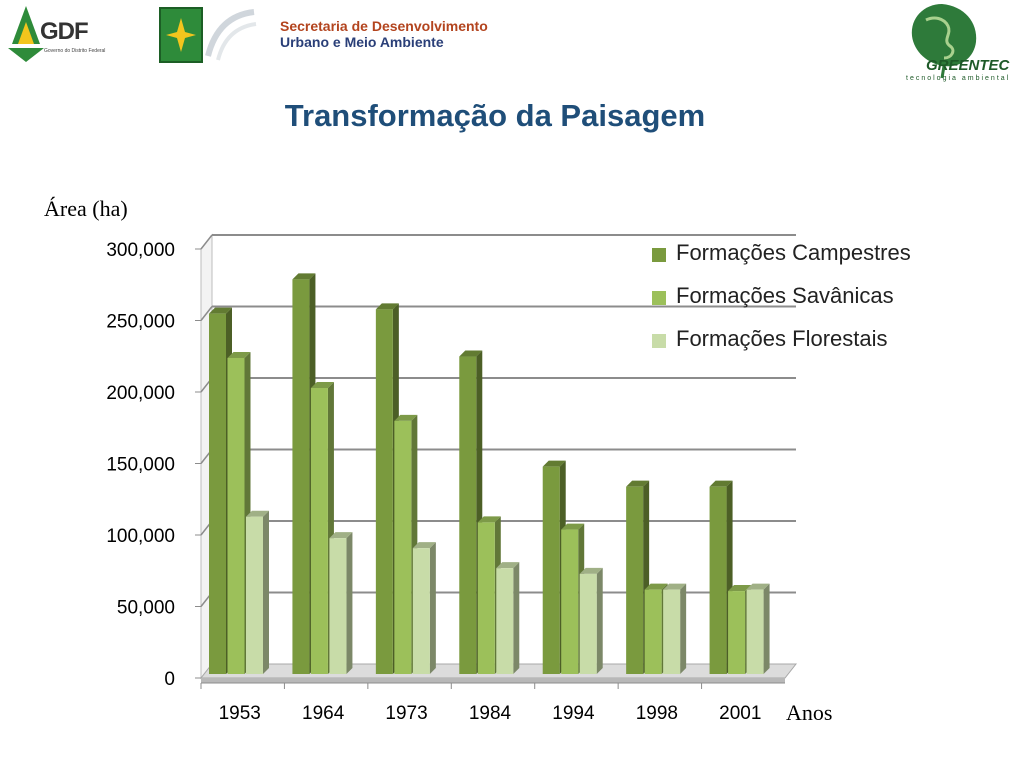 The width and height of the screenshot is (1024, 768). What do you see at coordinates (304, 276) in the screenshot?
I see `bar-top-campestres-1964` at bounding box center [304, 276].